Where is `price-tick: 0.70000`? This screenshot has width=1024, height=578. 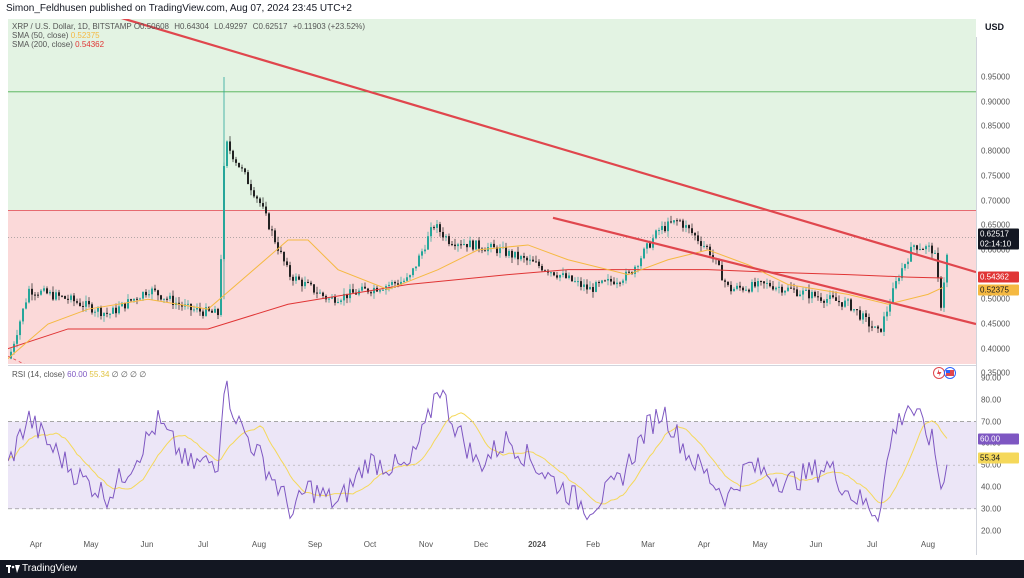 price-tick: 0.70000 is located at coordinates (995, 200).